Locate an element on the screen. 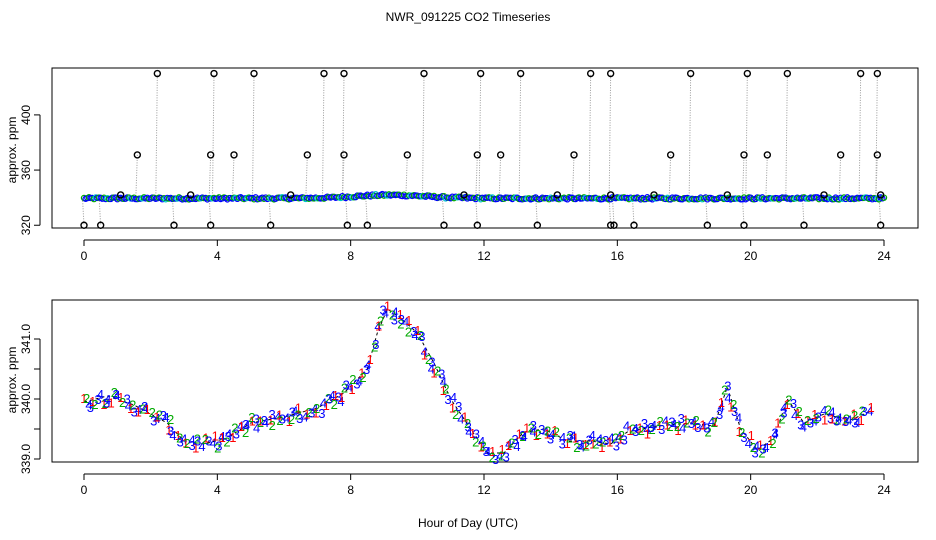 Image resolution: width=936 pixels, height=540 pixels. x-tick-label: 4 is located at coordinates (217, 490).